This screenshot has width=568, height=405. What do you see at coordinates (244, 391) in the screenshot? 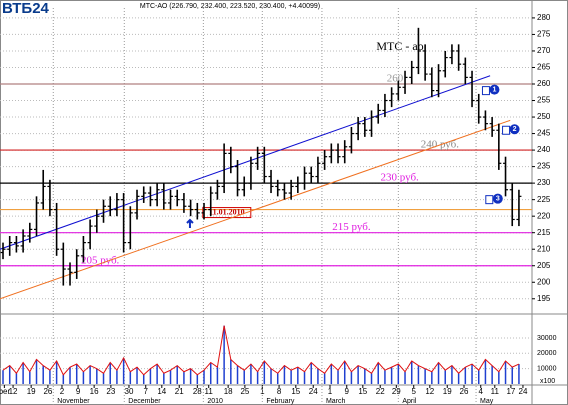
I see `x-tick-label: 25` at bounding box center [244, 391].